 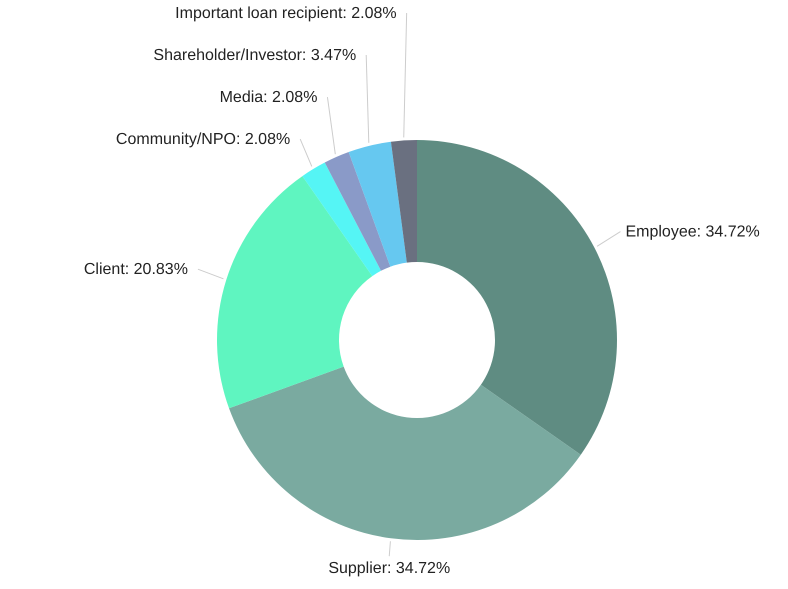 What do you see at coordinates (286, 13) in the screenshot?
I see `slice-label: Important loan recipient: 2.08%` at bounding box center [286, 13].